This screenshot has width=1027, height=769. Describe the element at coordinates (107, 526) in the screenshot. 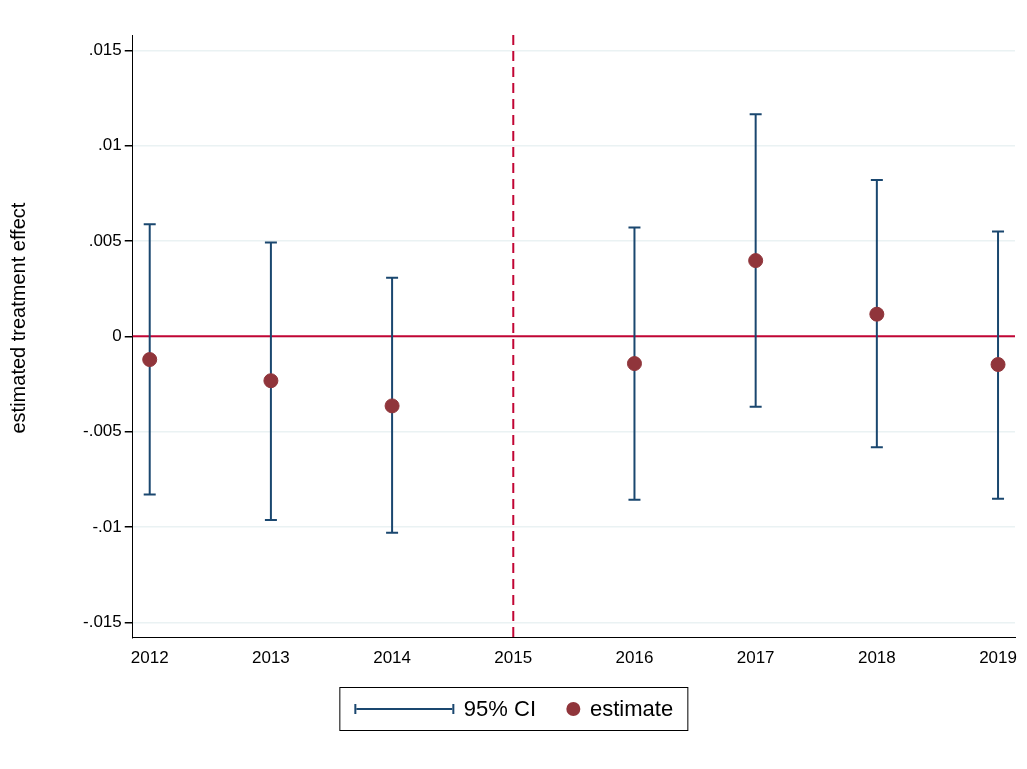

I see `y-tick-label: -.01` at that location.